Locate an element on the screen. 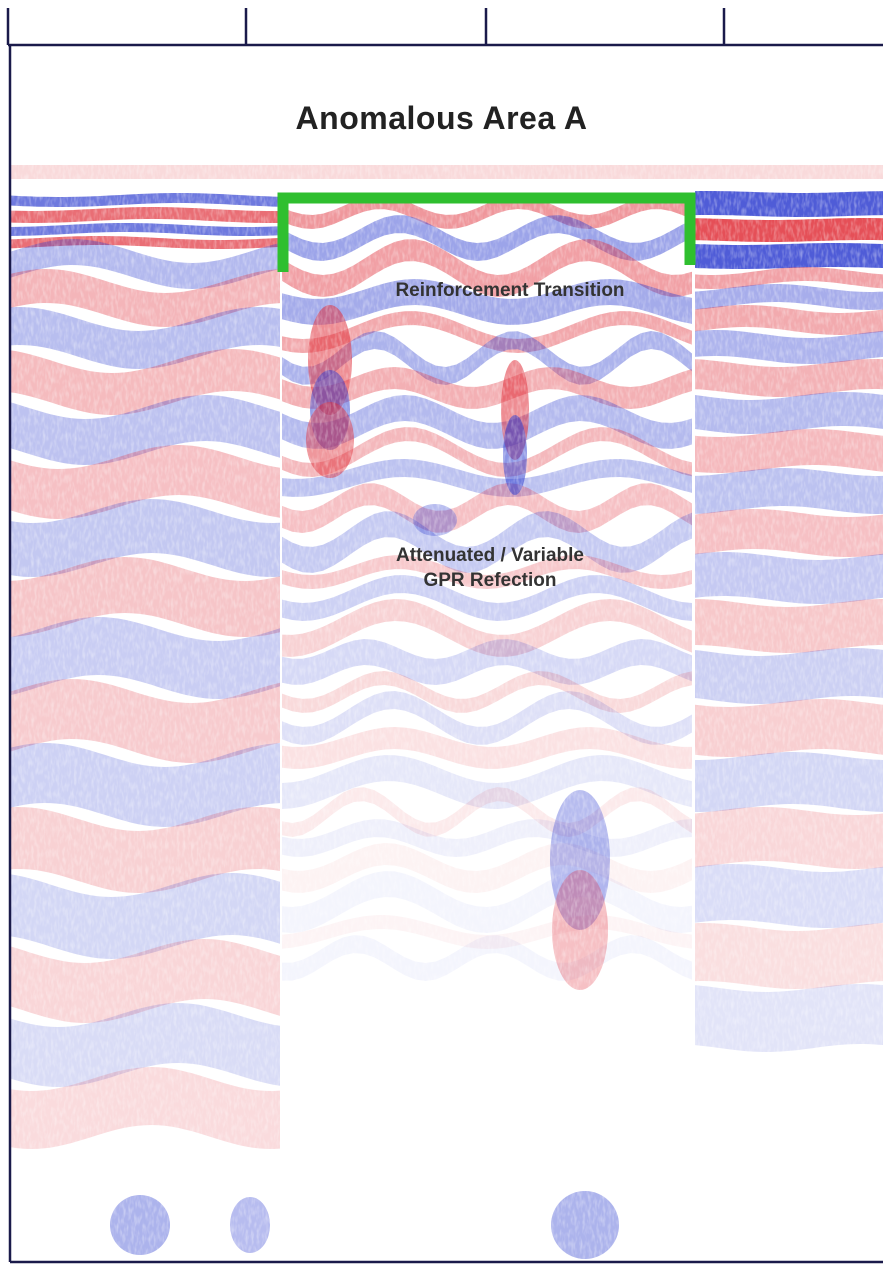 This screenshot has height=1268, width=883. reinforcement-transition-label: Reinforcement Transition is located at coordinates (510, 290).